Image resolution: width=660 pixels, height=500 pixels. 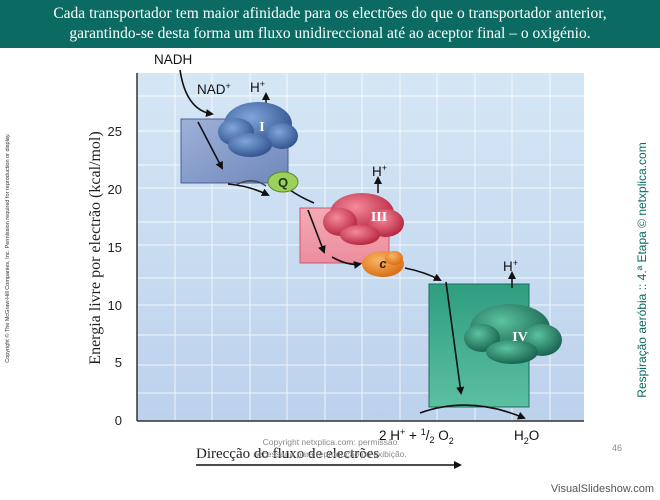 I want to click on complex-iv: IV, so click(x=513, y=334).